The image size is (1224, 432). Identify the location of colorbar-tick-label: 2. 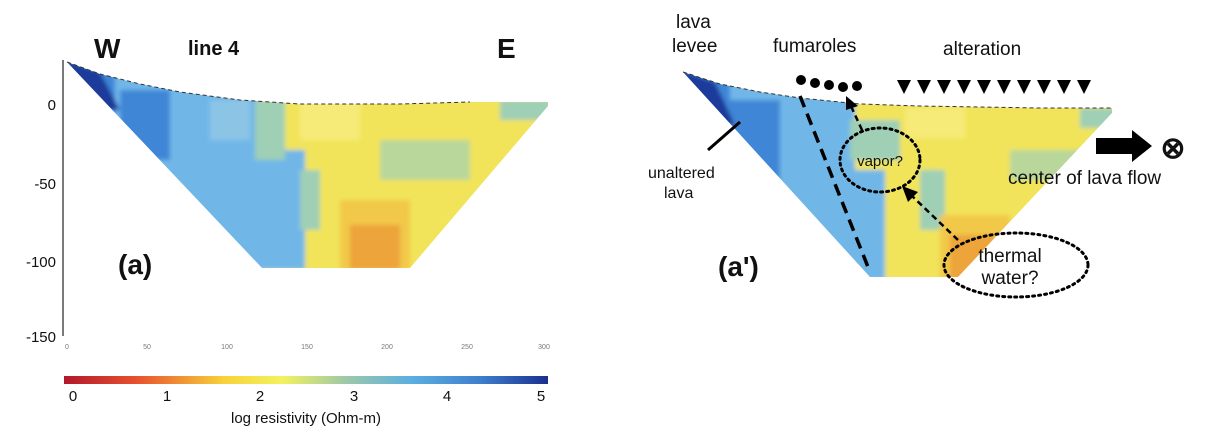
(260, 396).